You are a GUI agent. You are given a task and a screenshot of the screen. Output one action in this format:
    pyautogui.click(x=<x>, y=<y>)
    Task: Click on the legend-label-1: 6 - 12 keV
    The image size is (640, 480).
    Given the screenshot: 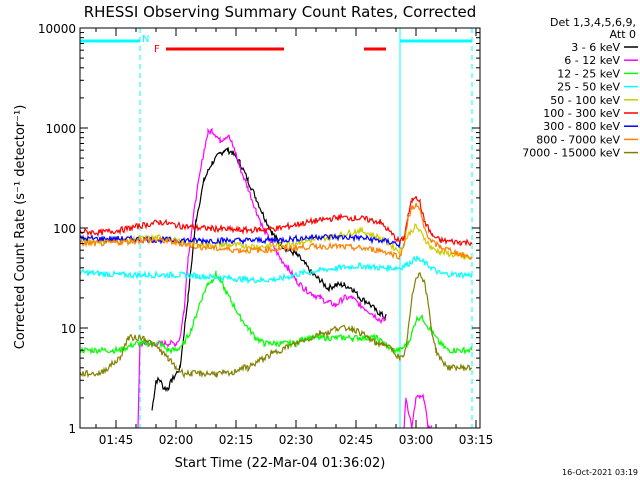 What is the action you would take?
    pyautogui.click(x=592, y=60)
    